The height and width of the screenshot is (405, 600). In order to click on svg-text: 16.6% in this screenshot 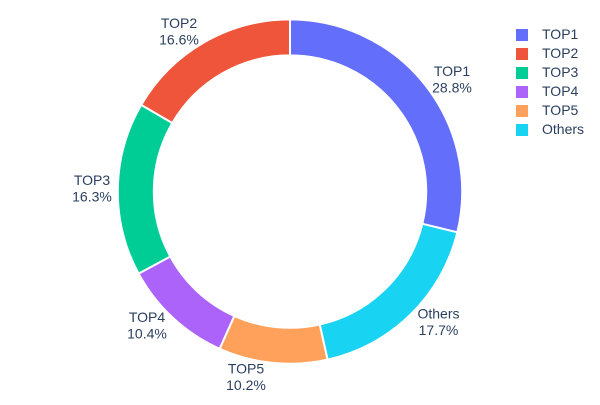, I will do `click(179, 40)`.